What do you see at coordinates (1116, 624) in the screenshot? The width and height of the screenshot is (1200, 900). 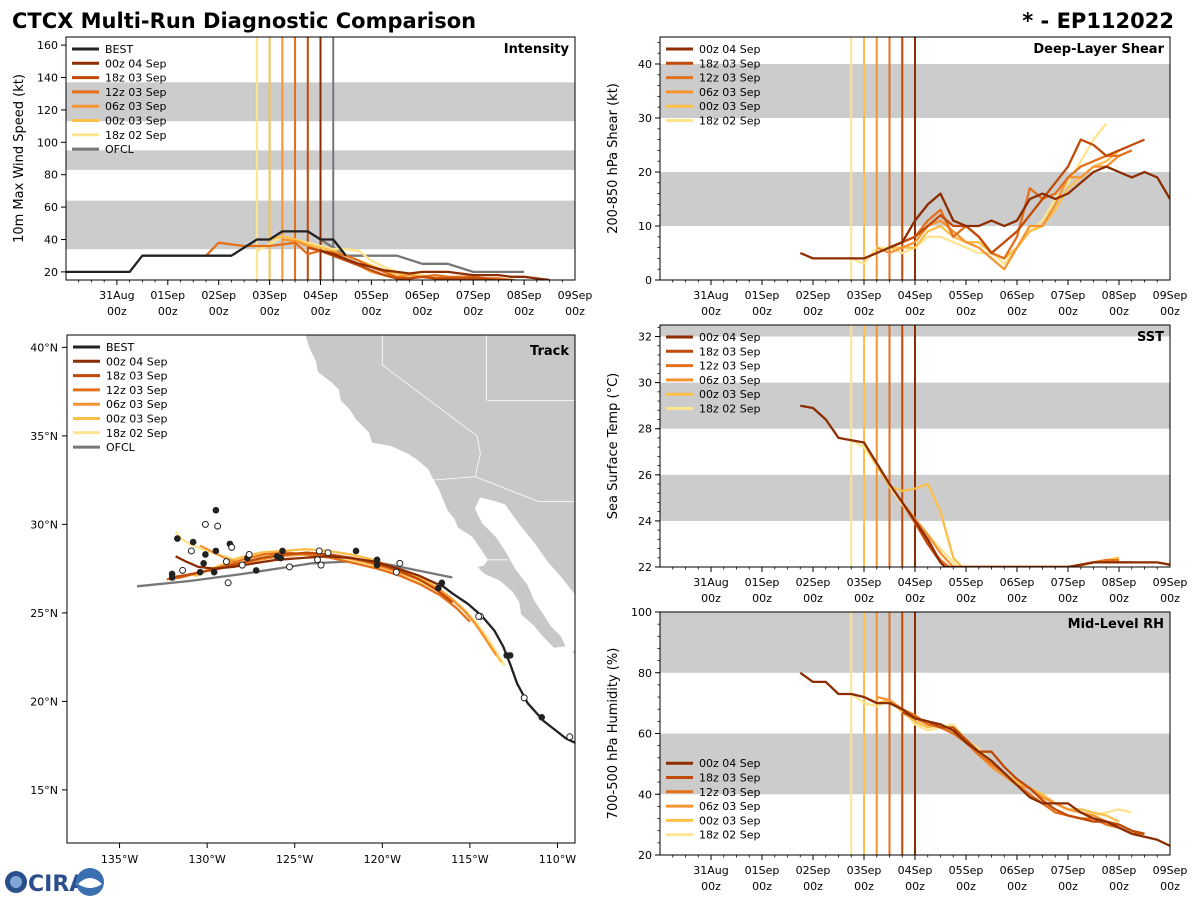 I see `rh-title: Mid-Level RH` at bounding box center [1116, 624].